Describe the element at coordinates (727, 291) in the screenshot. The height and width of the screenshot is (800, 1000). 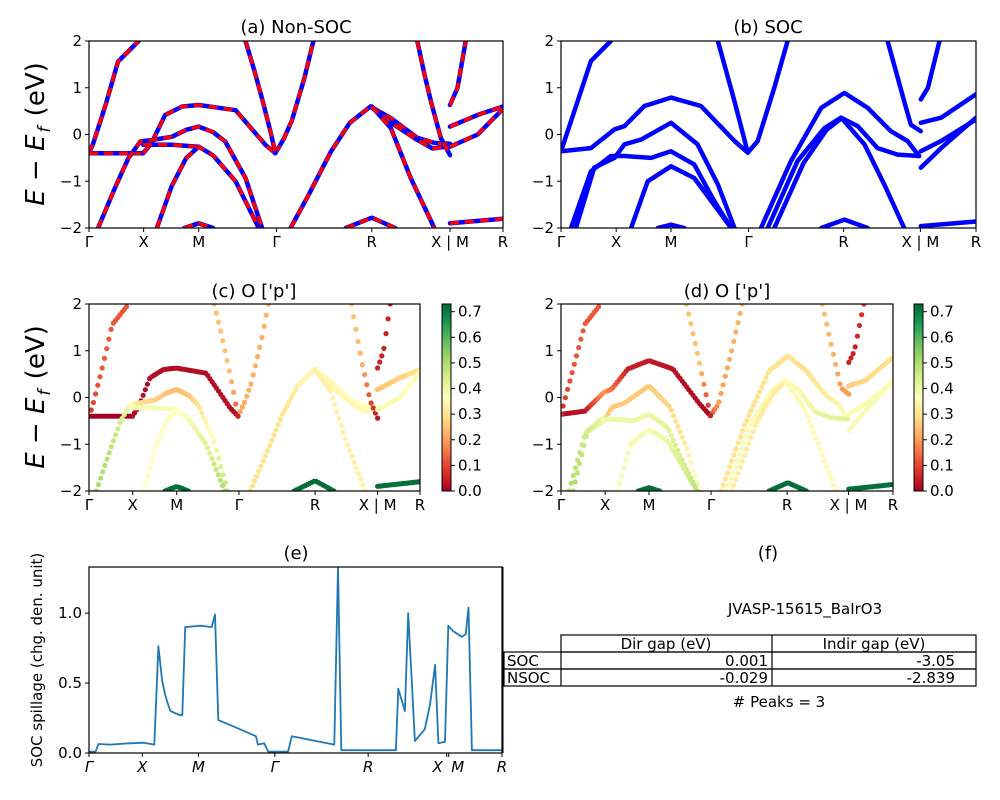
I see `panel-d-title: (d) O ['p']` at that location.